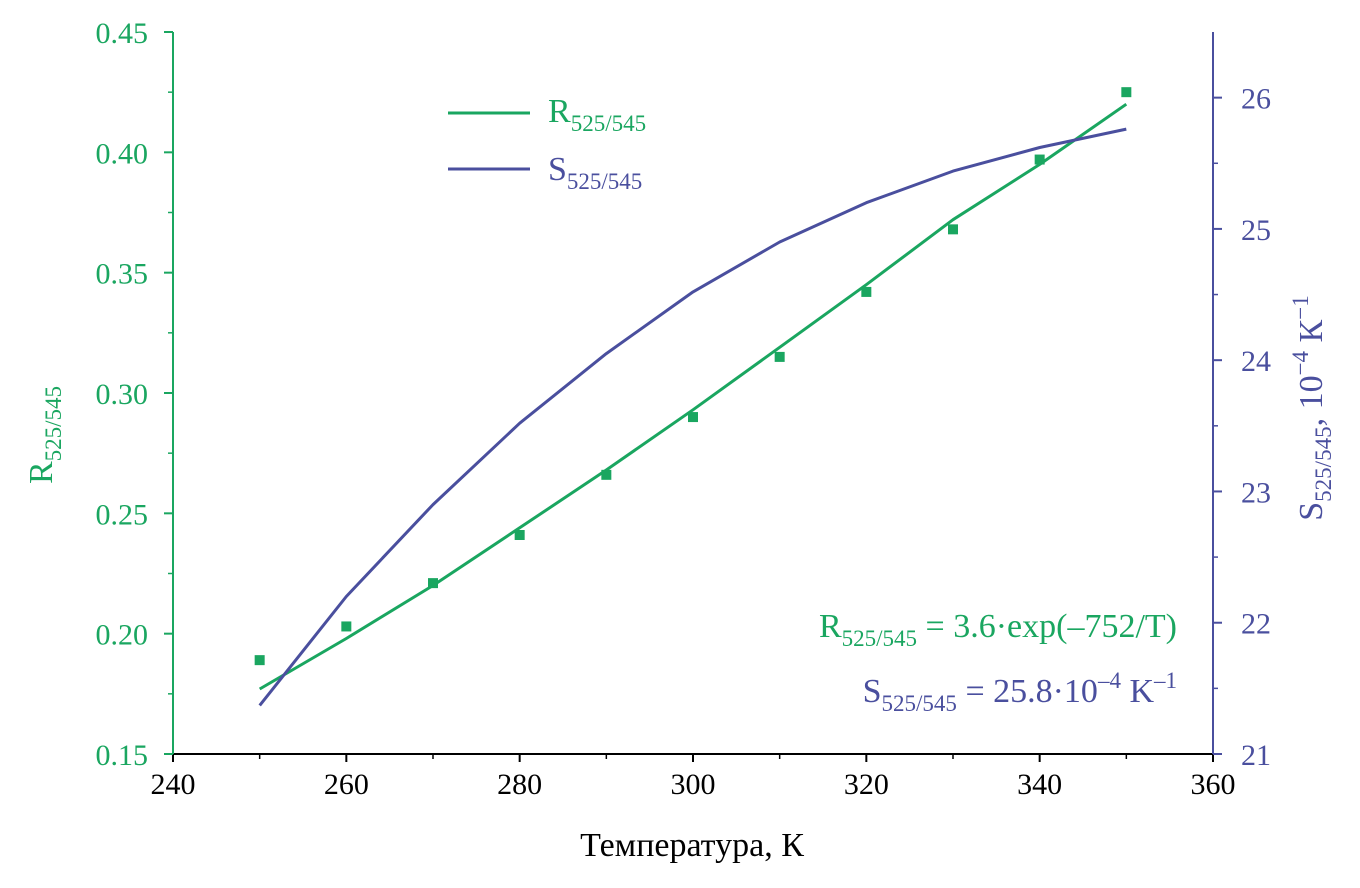 Image resolution: width=1360 pixels, height=888 pixels. What do you see at coordinates (173, 784) in the screenshot?
I see `x-tick-label-240: 240` at bounding box center [173, 784].